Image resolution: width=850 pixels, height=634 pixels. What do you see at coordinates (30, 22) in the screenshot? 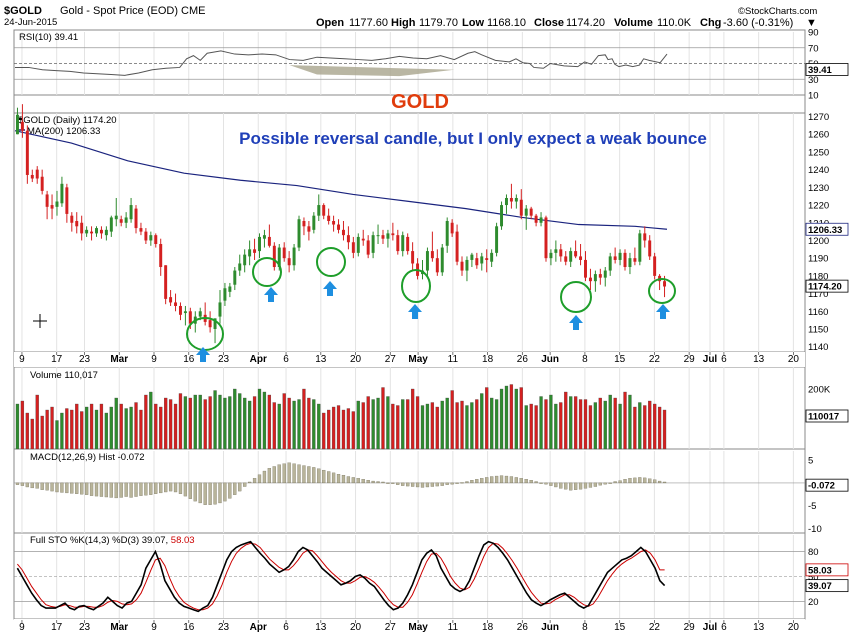
I see `chart-date: 24-Jun-2015` at bounding box center [30, 22].